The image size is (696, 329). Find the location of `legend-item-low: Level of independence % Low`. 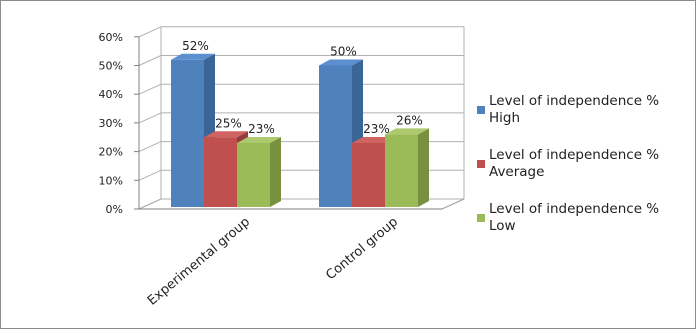

legend-item-low: Level of independence % Low is located at coordinates (586, 228).